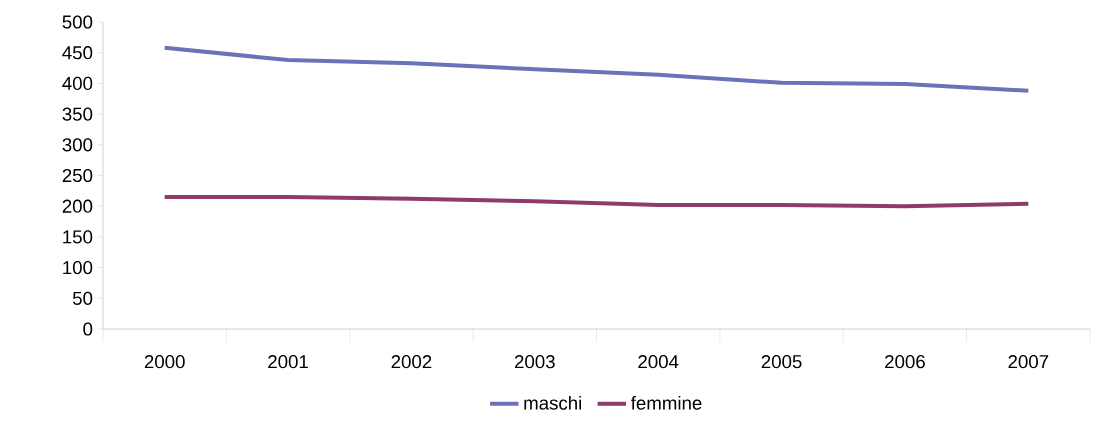 The width and height of the screenshot is (1102, 436). What do you see at coordinates (658, 362) in the screenshot?
I see `x-tick-label: 2004` at bounding box center [658, 362].